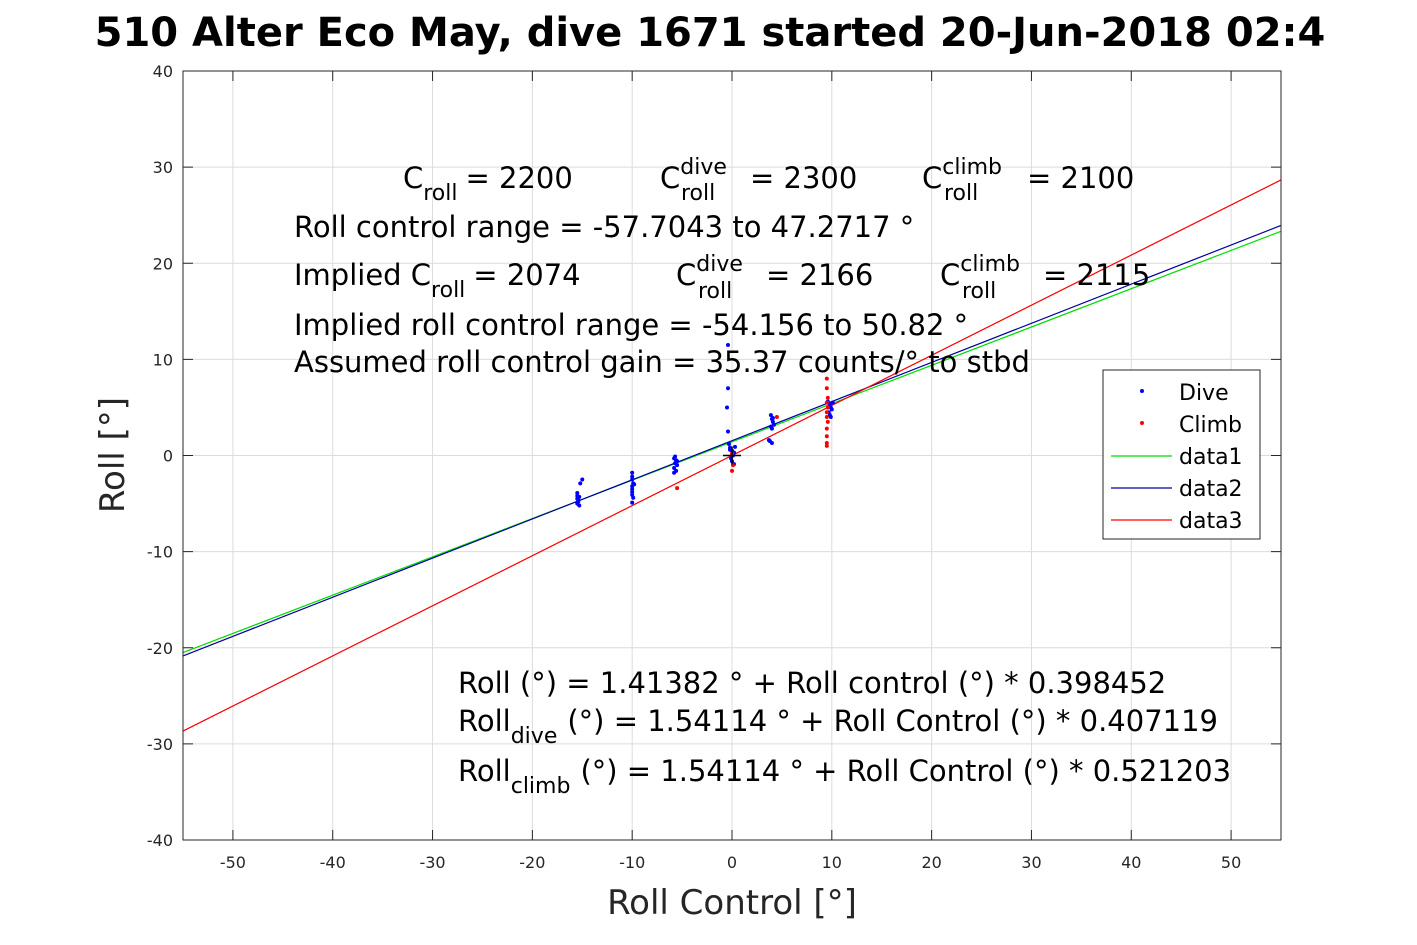 This screenshot has height=945, width=1417. Describe the element at coordinates (1204, 393) in the screenshot. I see `legend-label-dive: Dive` at that location.